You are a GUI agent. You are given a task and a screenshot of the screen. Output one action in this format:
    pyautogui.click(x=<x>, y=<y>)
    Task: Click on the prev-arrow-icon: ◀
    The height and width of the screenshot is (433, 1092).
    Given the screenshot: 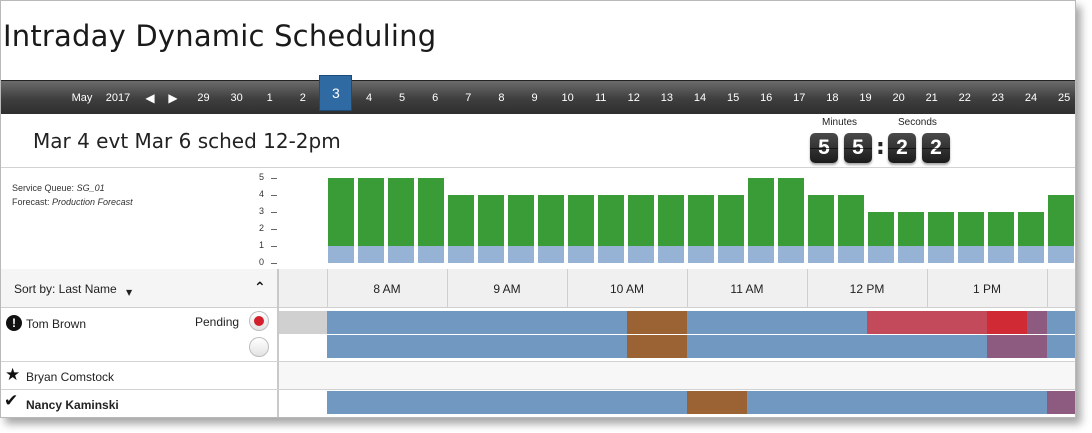 What is the action you would take?
    pyautogui.click(x=150, y=98)
    